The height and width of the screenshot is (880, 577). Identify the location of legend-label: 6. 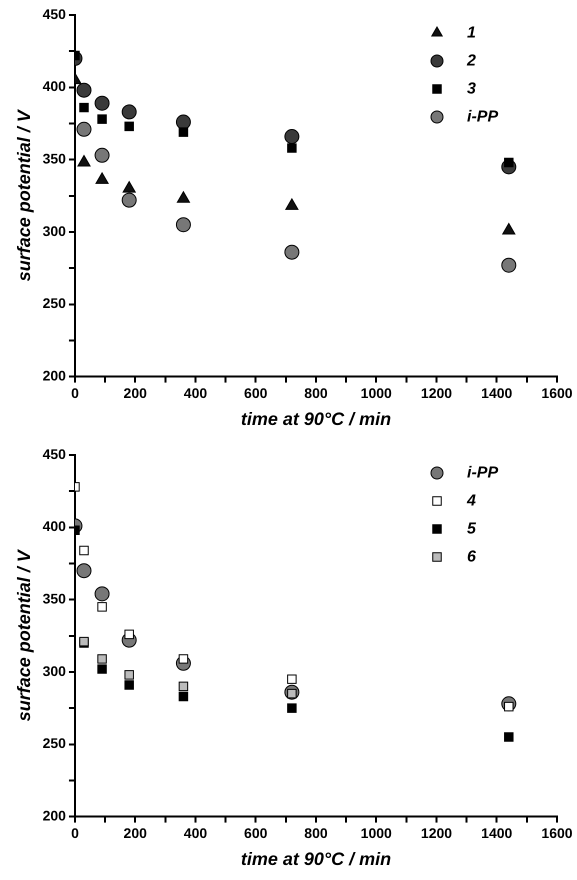
(471, 557).